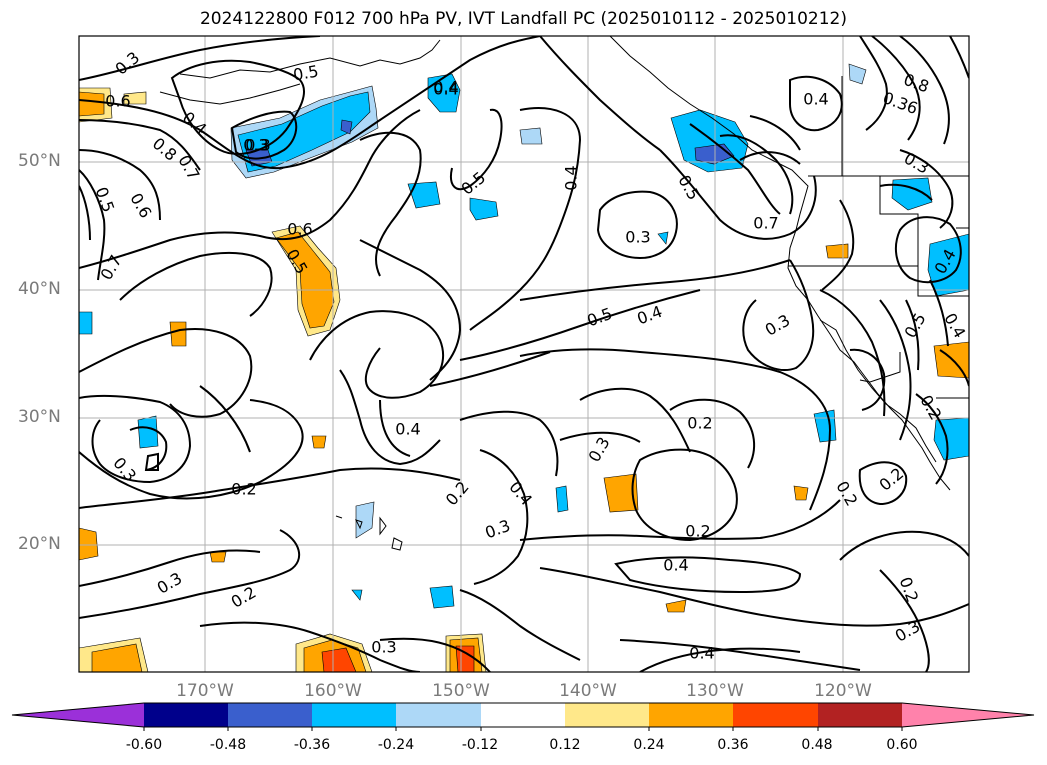 The width and height of the screenshot is (1047, 765). What do you see at coordinates (144, 745) in the screenshot?
I see `colorbar-tick-label: -0.60` at bounding box center [144, 745].